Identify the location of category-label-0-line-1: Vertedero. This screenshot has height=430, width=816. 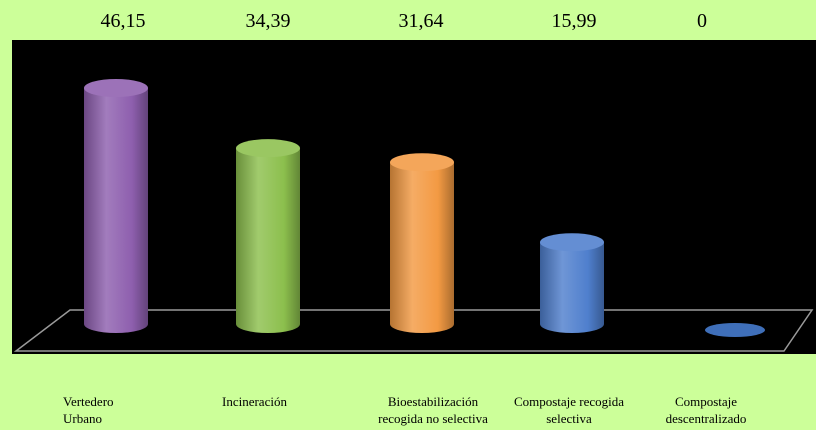
(88, 401).